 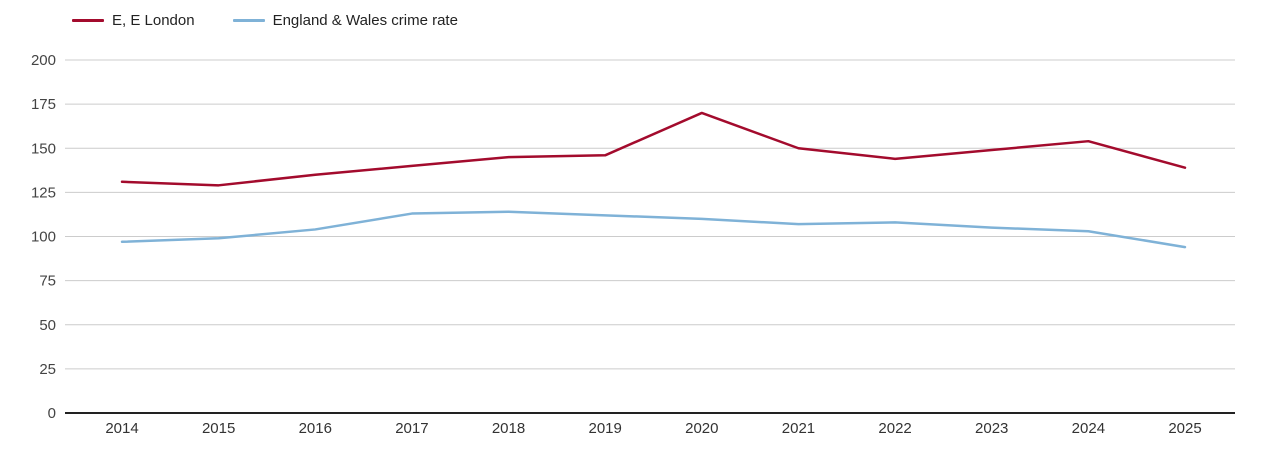 What do you see at coordinates (153, 20) in the screenshot?
I see `legend-label: E, E London` at bounding box center [153, 20].